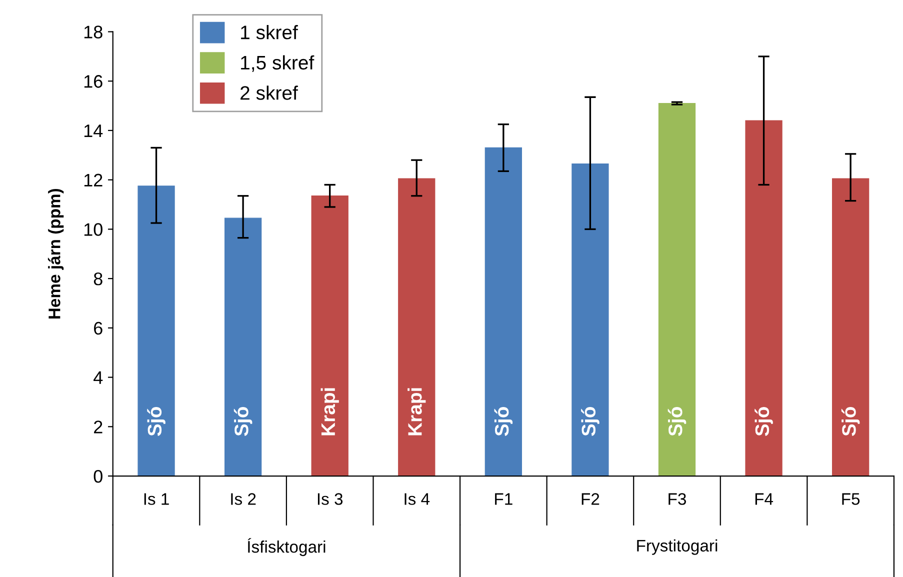 This screenshot has width=903, height=577. I want to click on text: Frystitogari, so click(677, 547).